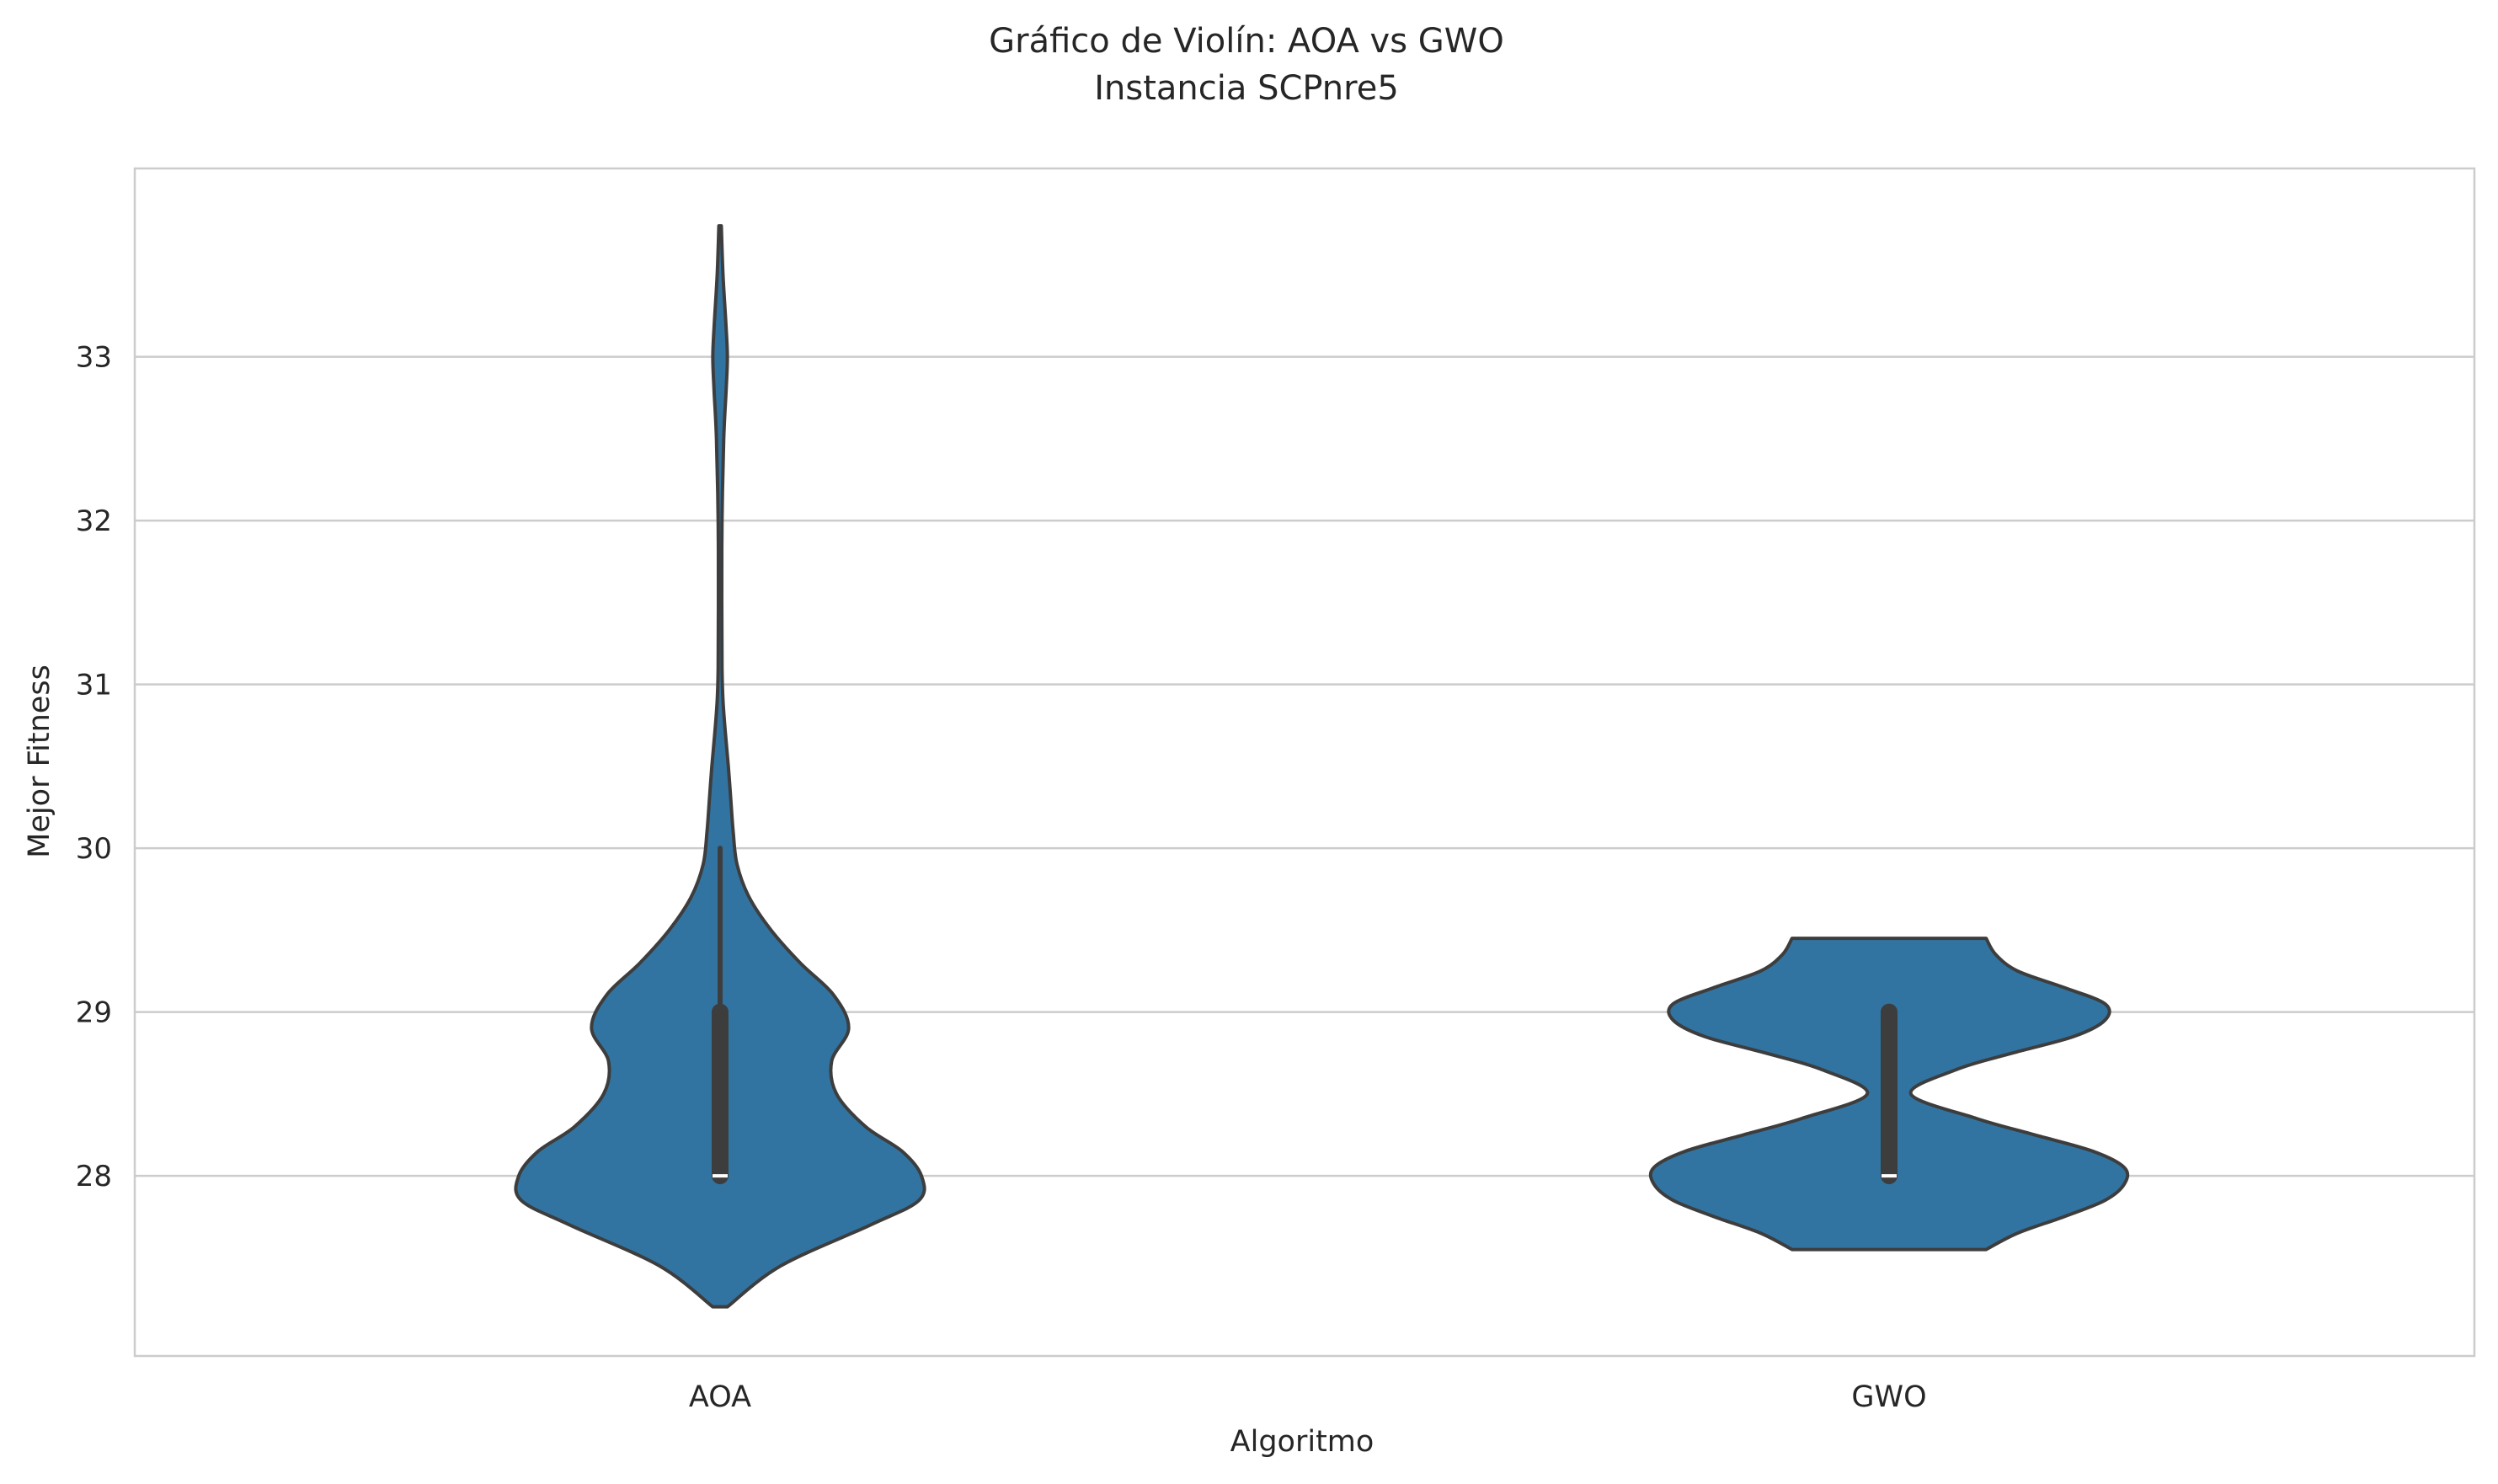 This screenshot has height=1484, width=2498. I want to click on y-tick-label: 28, so click(94, 1177).